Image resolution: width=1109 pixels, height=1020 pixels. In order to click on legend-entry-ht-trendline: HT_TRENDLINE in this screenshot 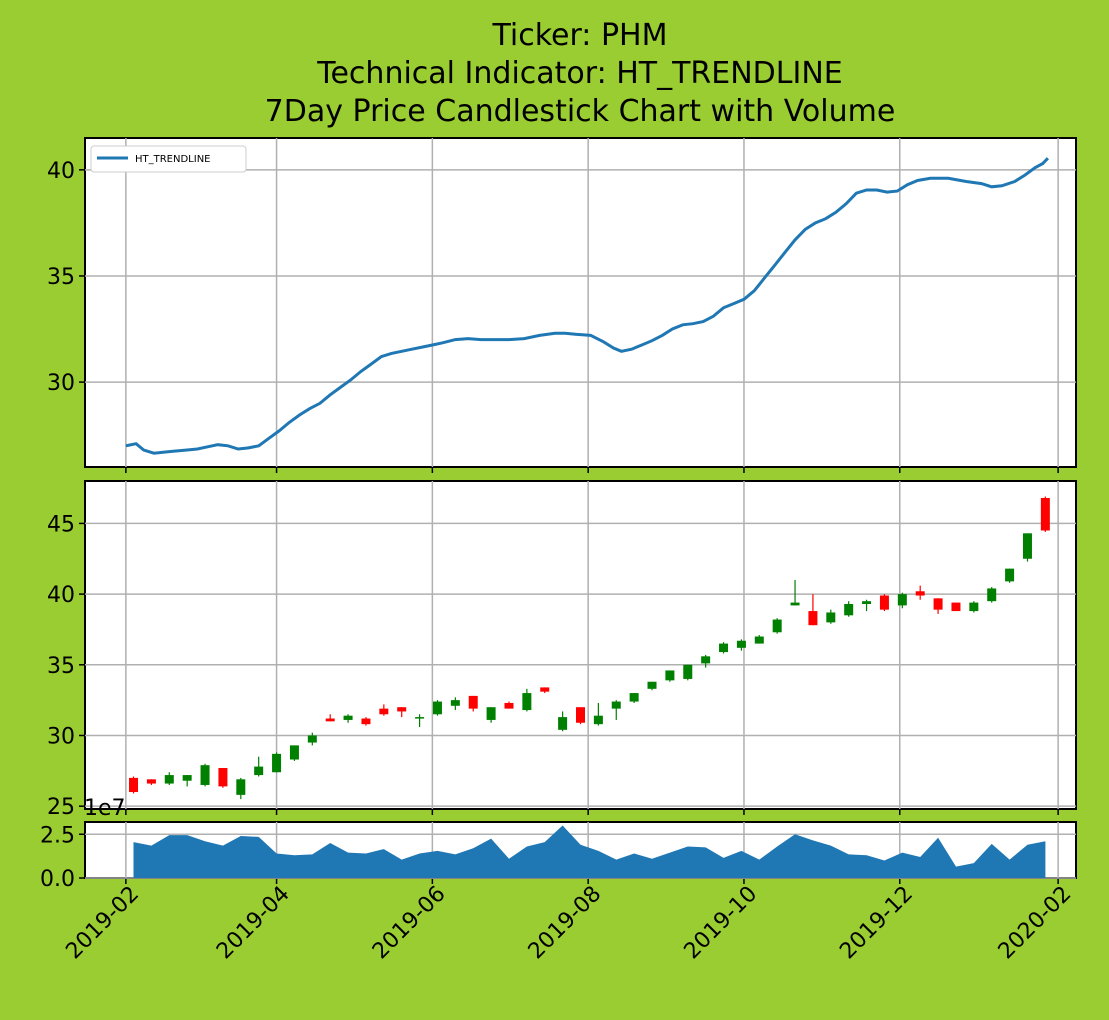, I will do `click(173, 159)`.